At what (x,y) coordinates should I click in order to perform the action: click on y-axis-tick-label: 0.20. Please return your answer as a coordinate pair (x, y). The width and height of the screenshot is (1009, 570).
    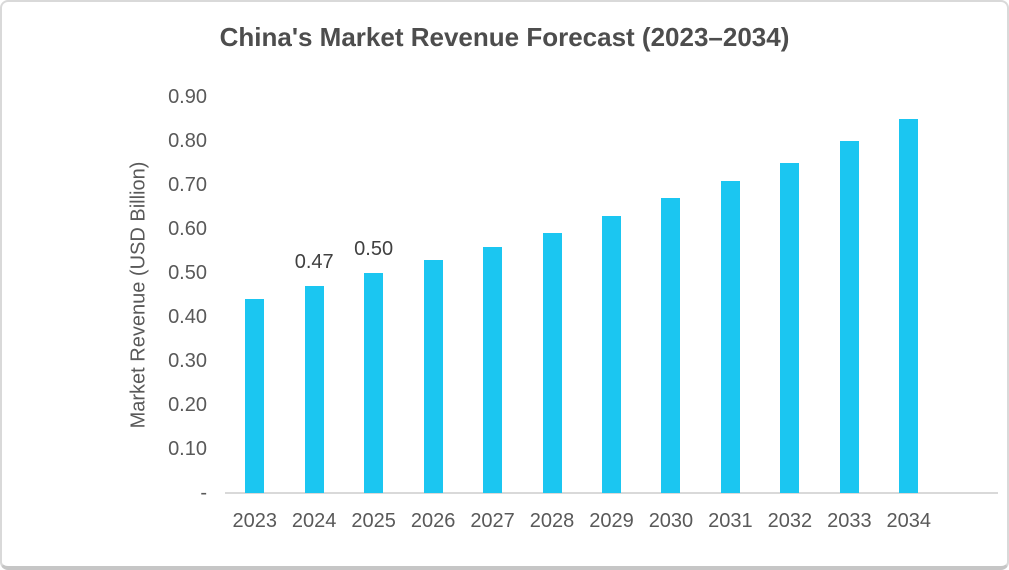
    Looking at the image, I should click on (187, 405).